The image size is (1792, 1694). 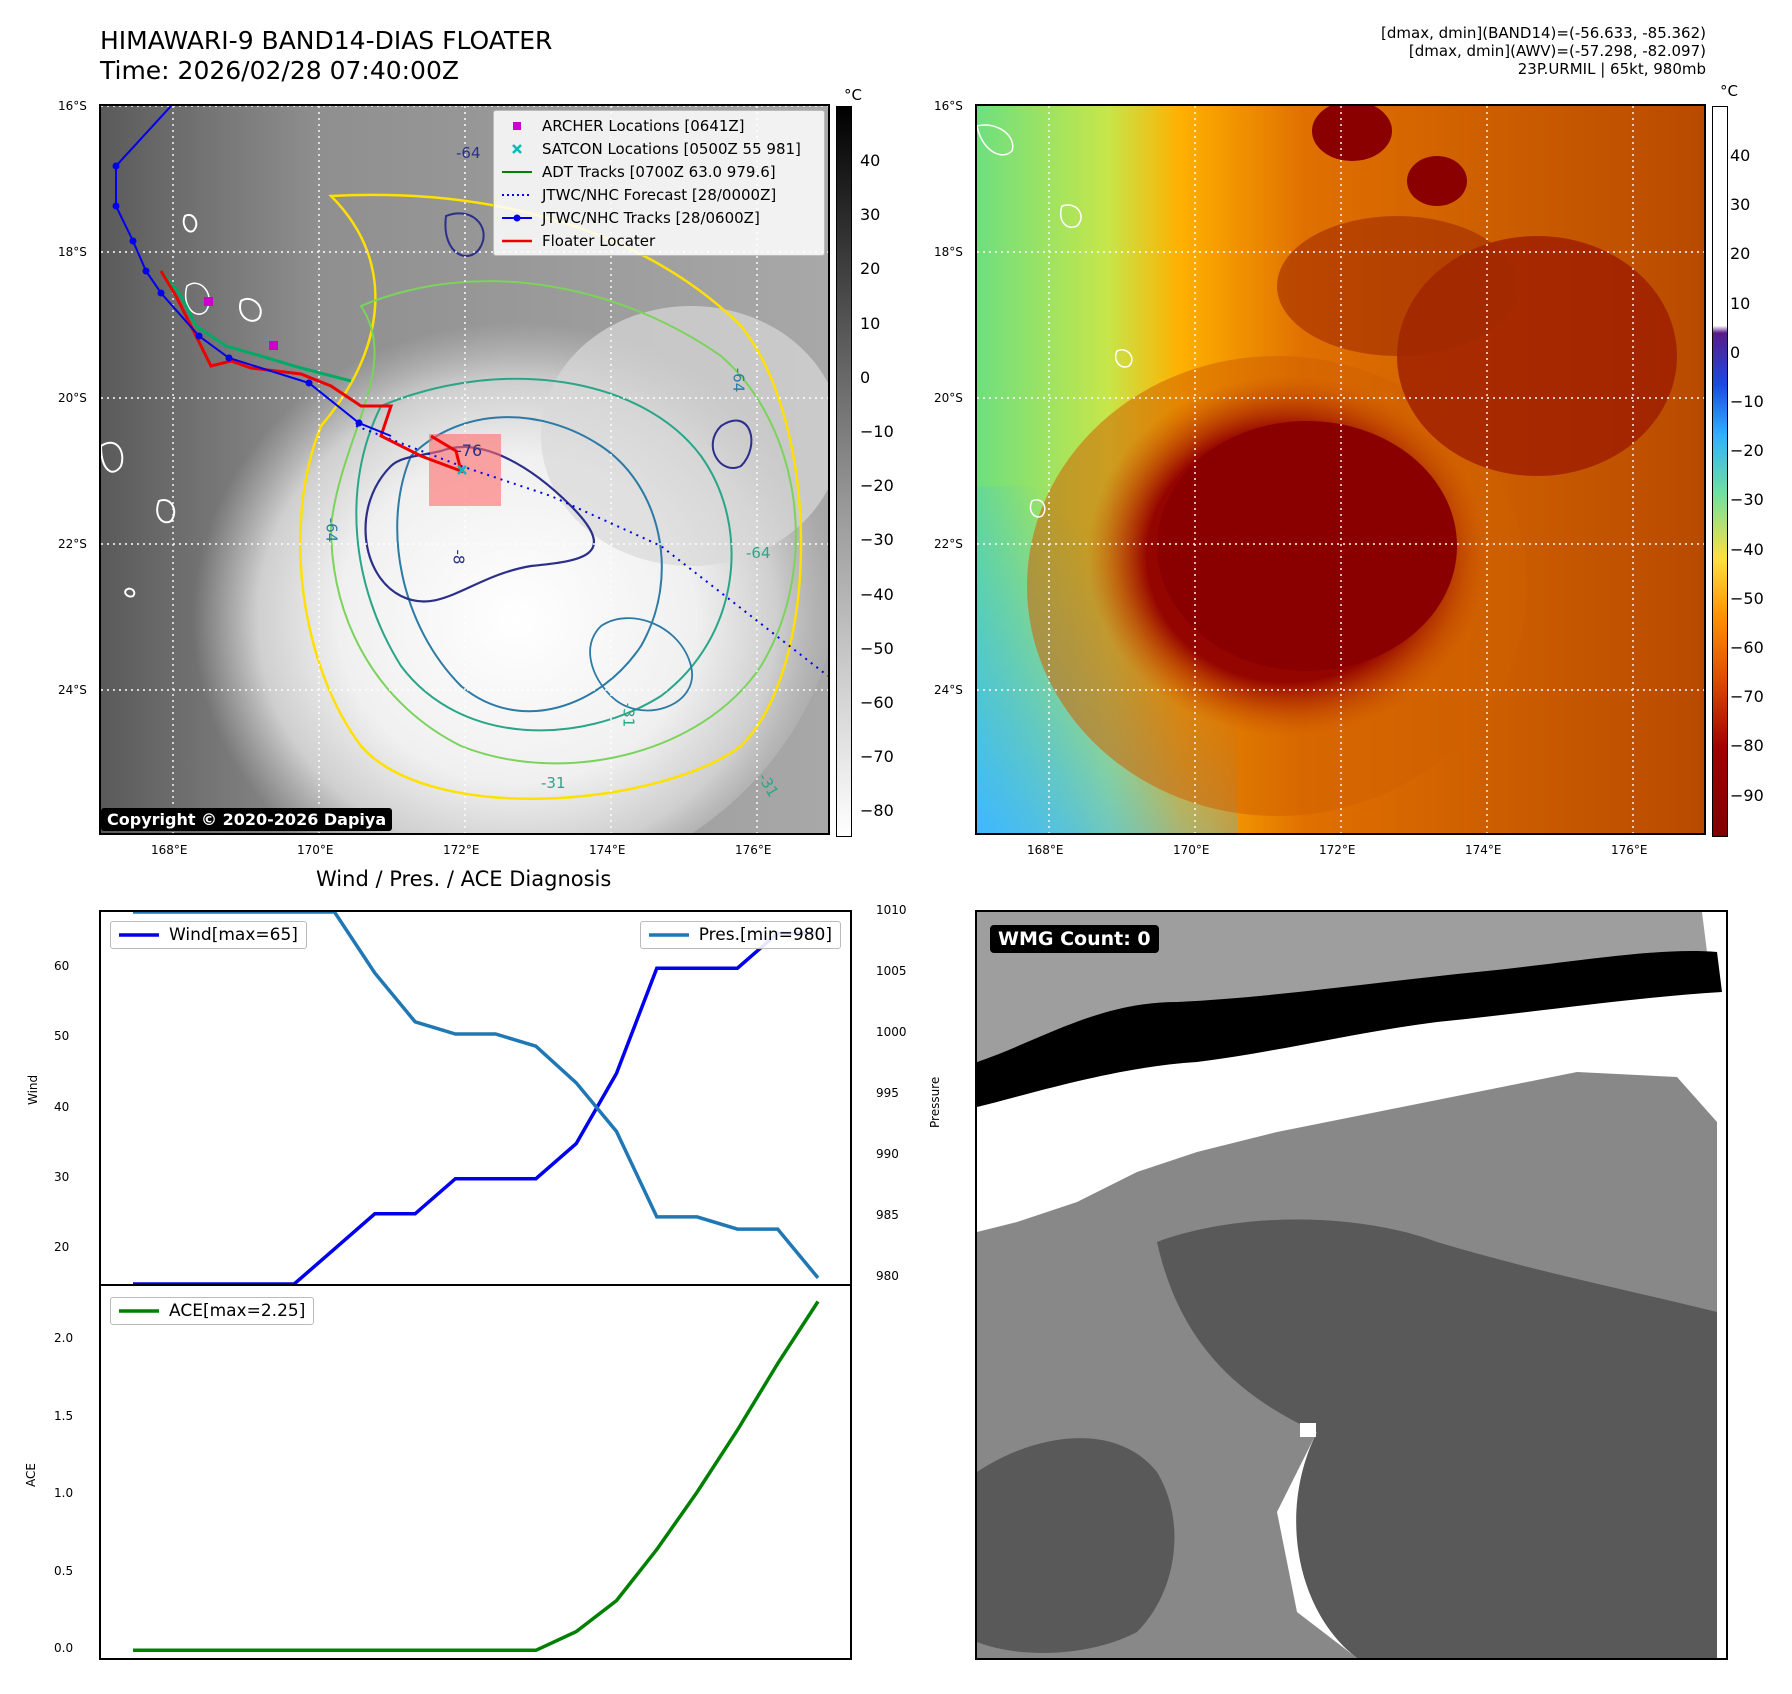 I want to click on pressure-axis-label: Pressure, so click(x=935, y=1102).